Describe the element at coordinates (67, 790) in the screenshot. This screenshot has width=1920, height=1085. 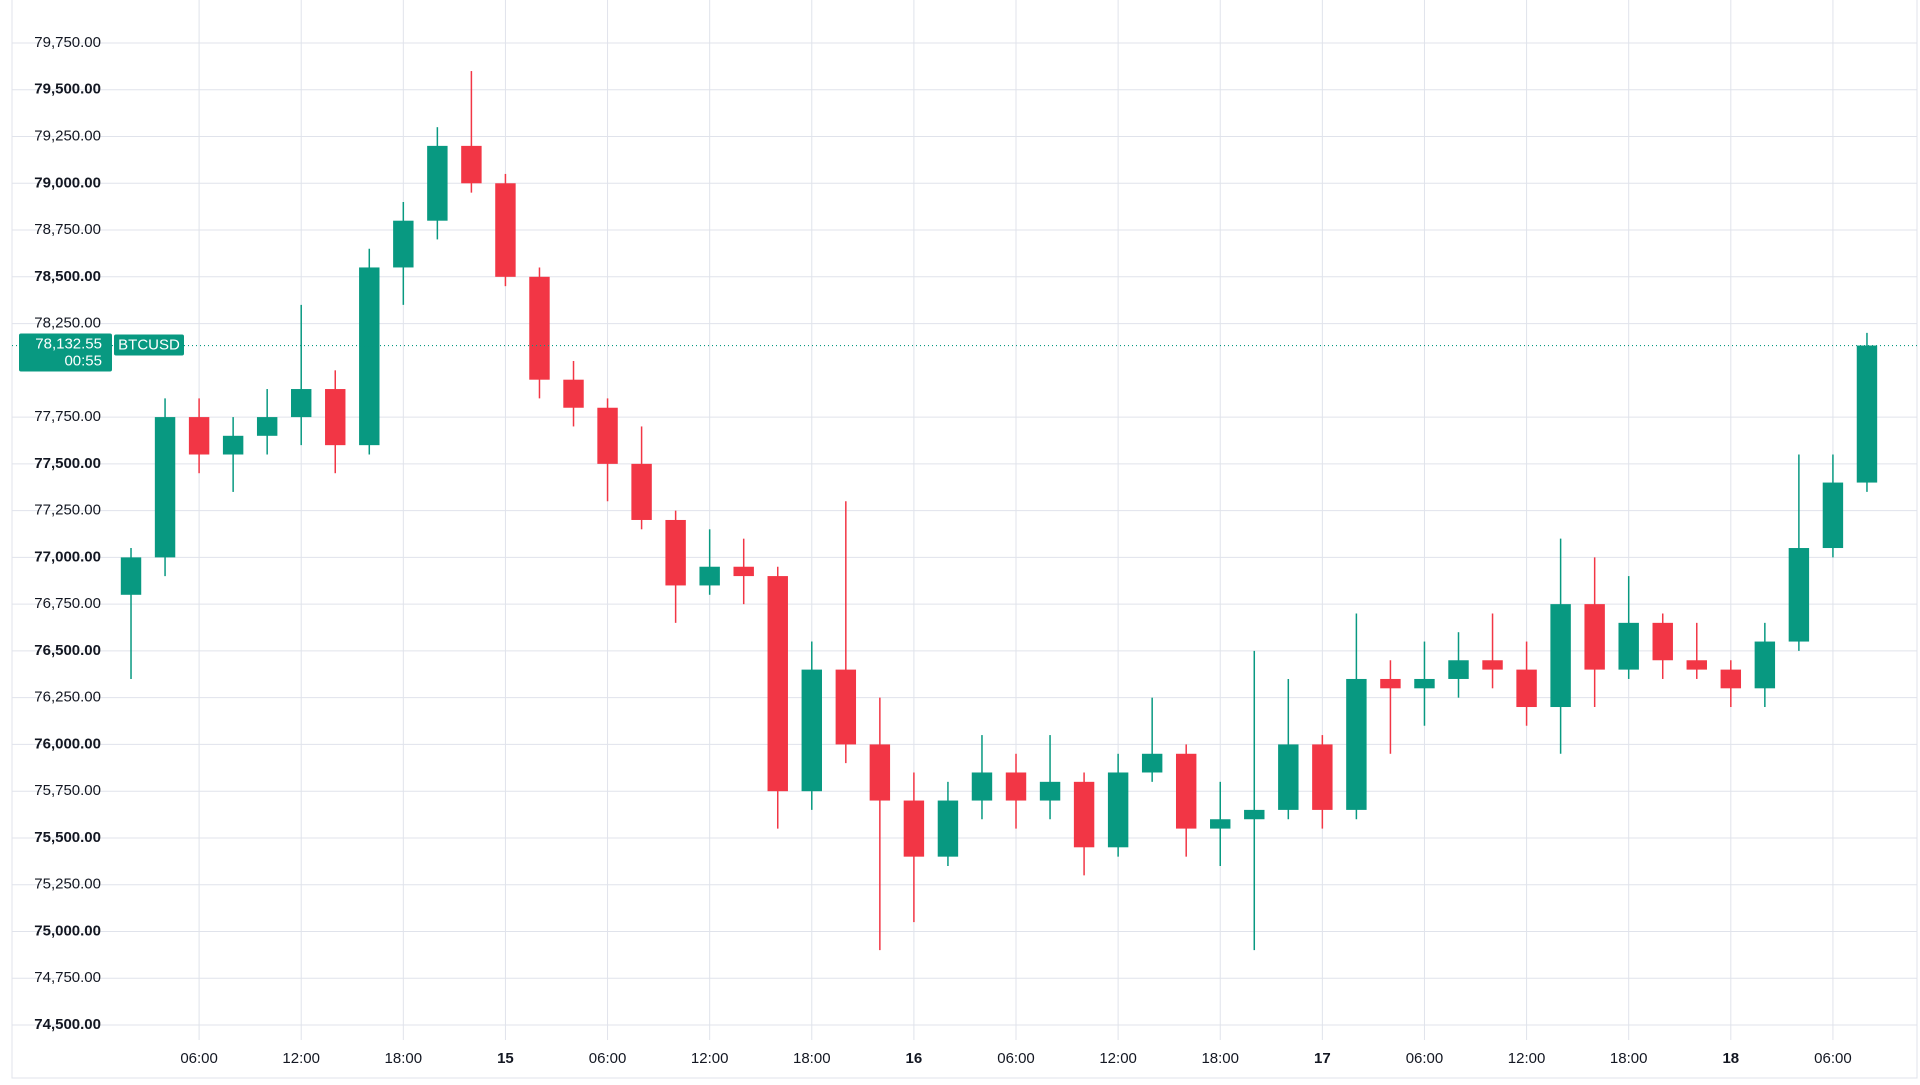
I see `y-tick-label: 75,750.00` at that location.